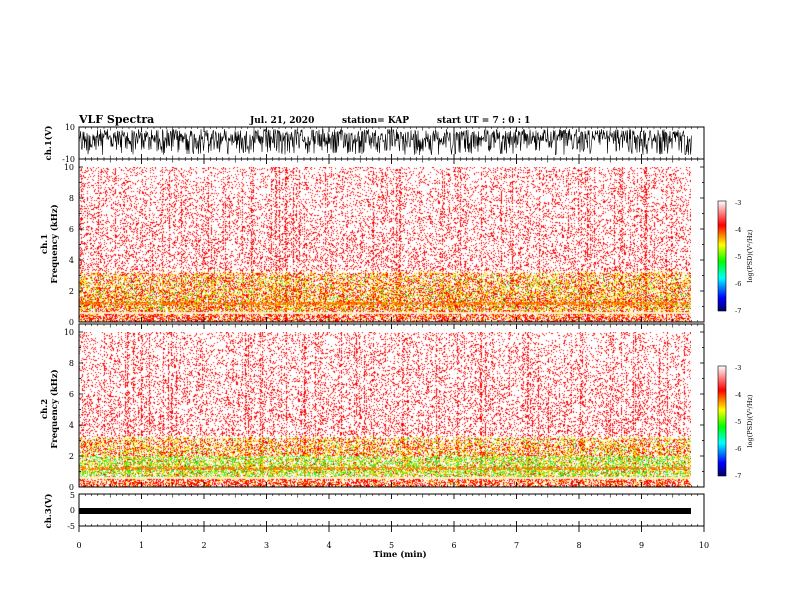 The height and width of the screenshot is (612, 792). Describe the element at coordinates (68, 159) in the screenshot. I see `ch1-ytick-bottom: -10` at that location.